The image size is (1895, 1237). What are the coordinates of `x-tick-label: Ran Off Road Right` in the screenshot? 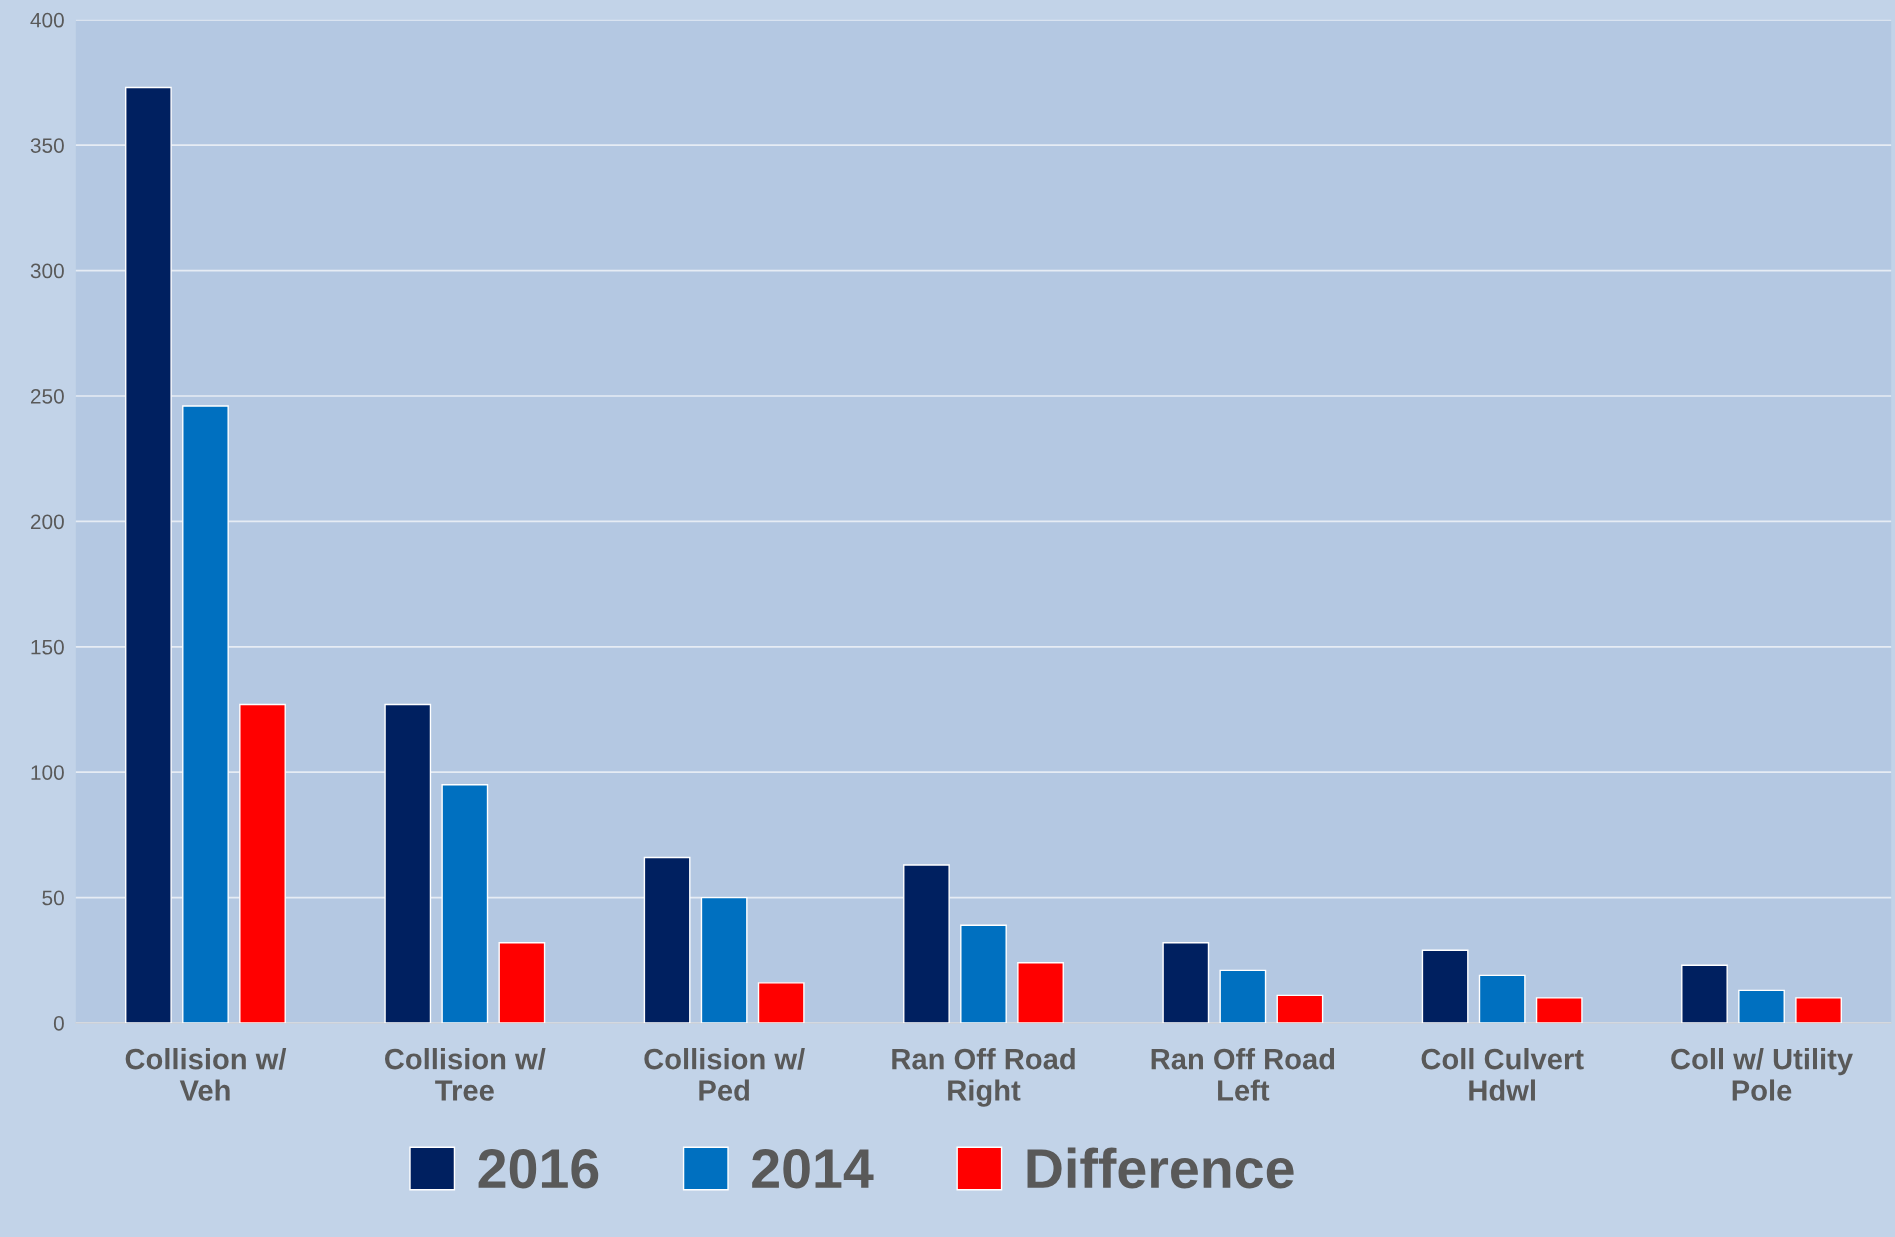 It's located at (983, 1077).